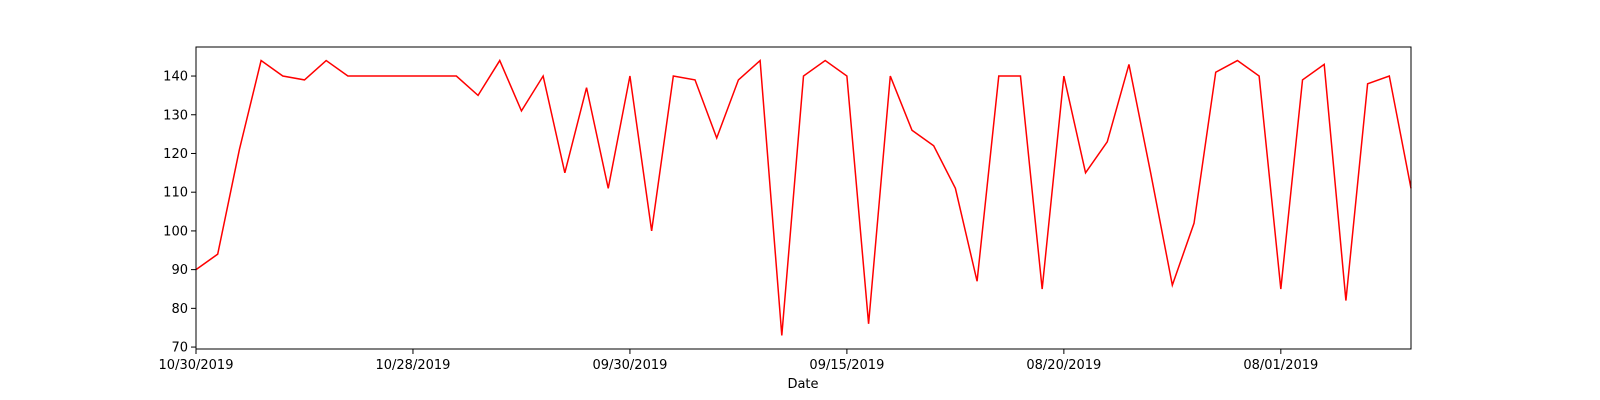 This screenshot has width=1600, height=400. I want to click on y-tick-label: 70, so click(179, 348).